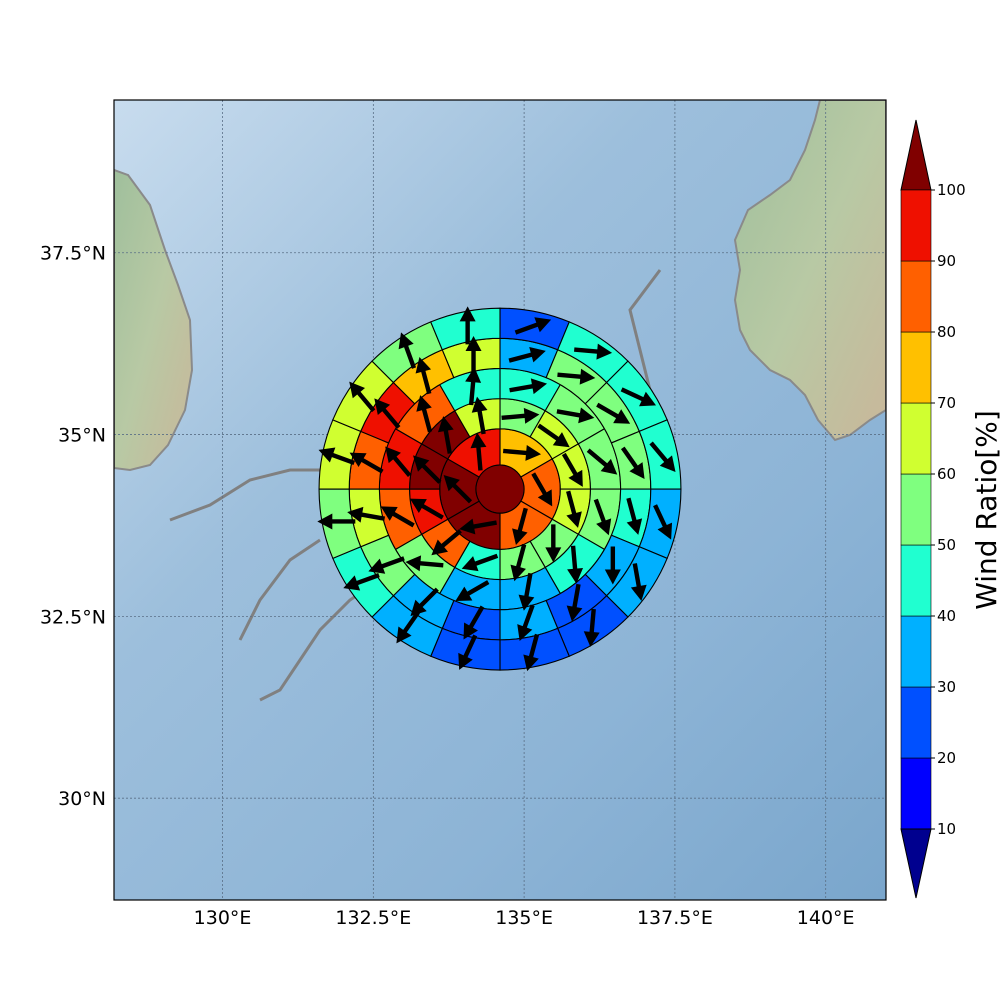 This screenshot has width=1000, height=1000. What do you see at coordinates (985, 510) in the screenshot?
I see `colorbar-label: Wind Ratio[%]` at bounding box center [985, 510].